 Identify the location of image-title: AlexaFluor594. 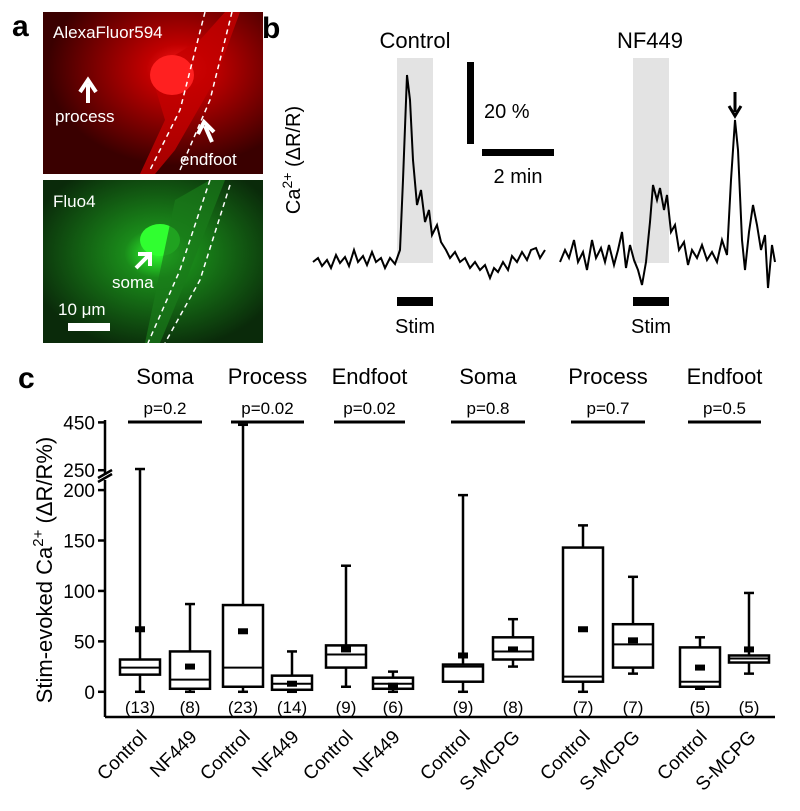
(108, 32).